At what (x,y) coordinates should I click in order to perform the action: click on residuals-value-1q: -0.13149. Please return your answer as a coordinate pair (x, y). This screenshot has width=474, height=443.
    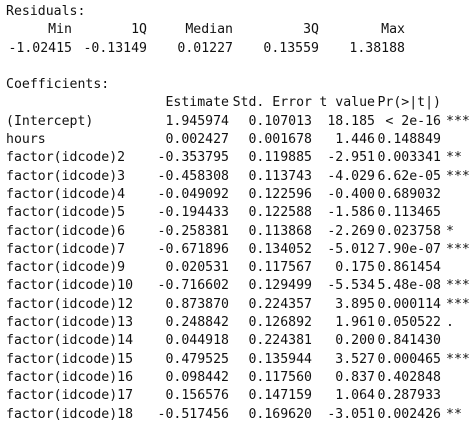
    Looking at the image, I should click on (115, 48).